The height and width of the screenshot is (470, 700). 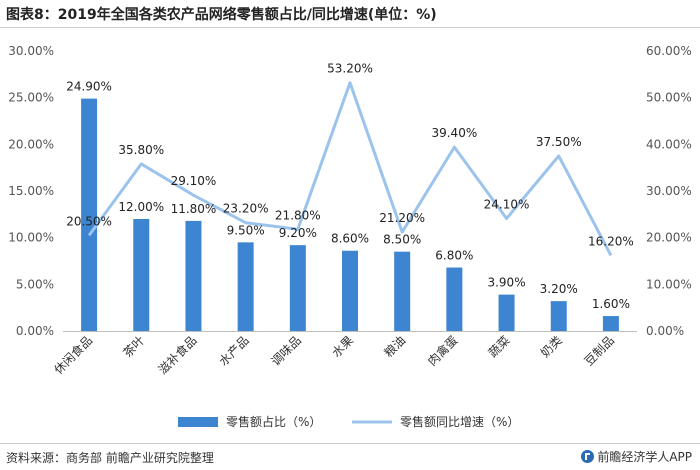 I want to click on y-left-tick-label: 0.00%, so click(x=35, y=331).